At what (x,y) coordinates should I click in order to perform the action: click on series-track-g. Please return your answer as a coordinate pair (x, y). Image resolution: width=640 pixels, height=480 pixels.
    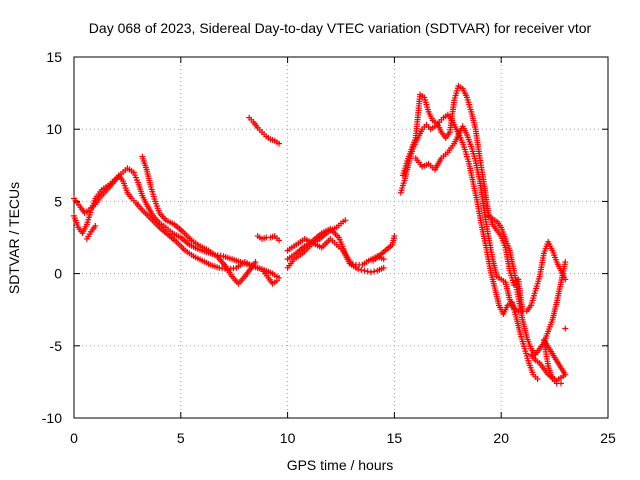
    Looking at the image, I should click on (335, 251).